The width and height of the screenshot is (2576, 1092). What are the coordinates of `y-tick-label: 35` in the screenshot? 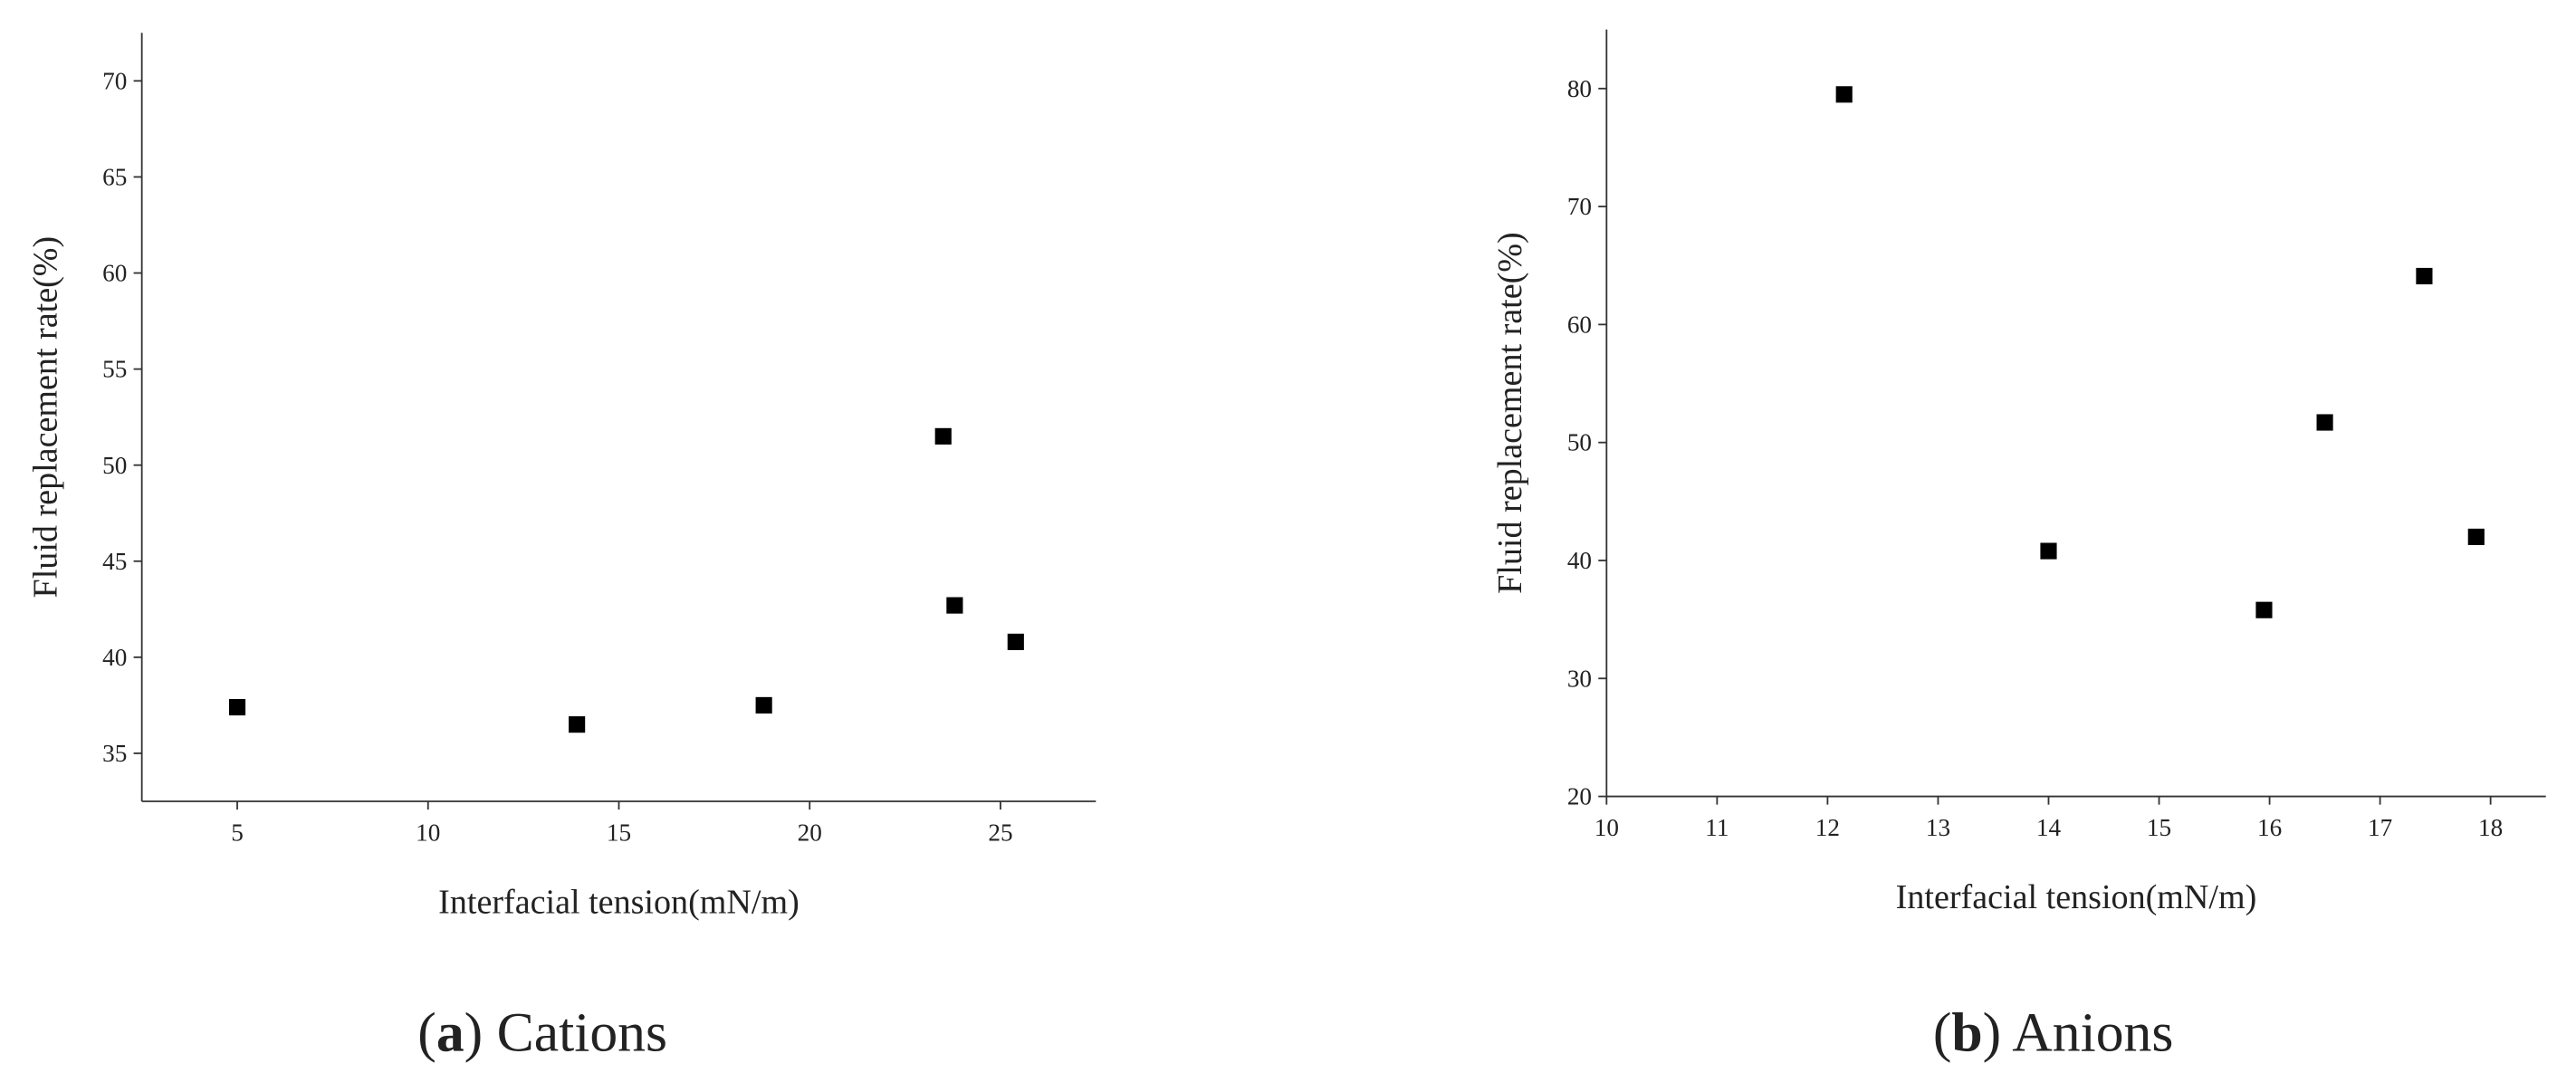 It's located at (114, 753).